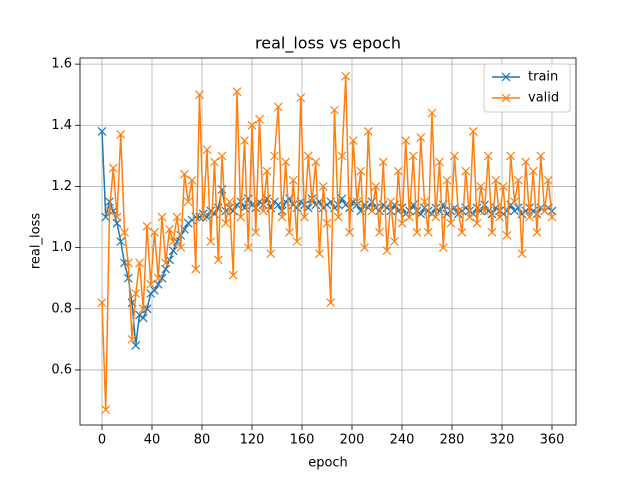 The width and height of the screenshot is (640, 480). I want to click on x-tick-label: 240, so click(402, 440).